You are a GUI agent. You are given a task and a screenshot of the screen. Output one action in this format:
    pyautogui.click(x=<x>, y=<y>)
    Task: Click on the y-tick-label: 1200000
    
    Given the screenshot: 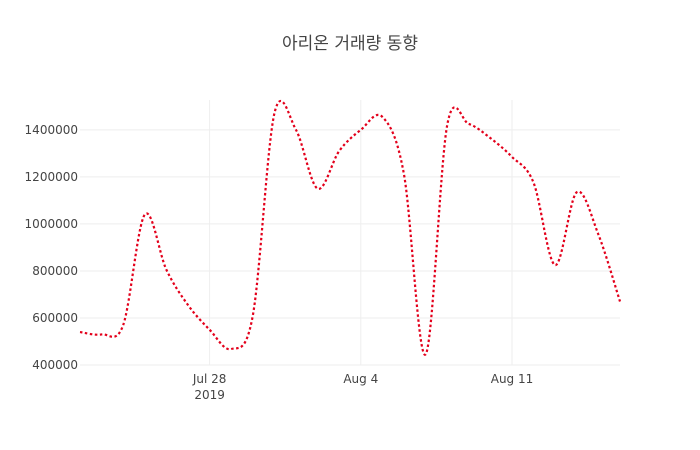 What is the action you would take?
    pyautogui.click(x=51, y=177)
    